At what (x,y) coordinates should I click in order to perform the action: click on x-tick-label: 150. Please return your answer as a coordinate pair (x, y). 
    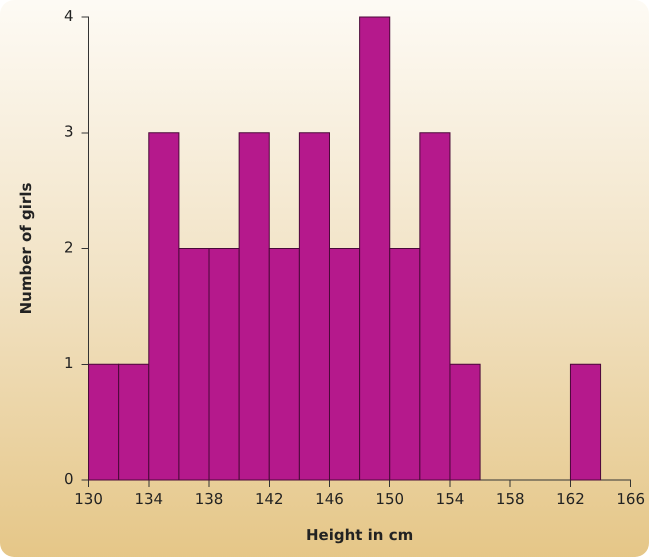
    Looking at the image, I should click on (389, 499).